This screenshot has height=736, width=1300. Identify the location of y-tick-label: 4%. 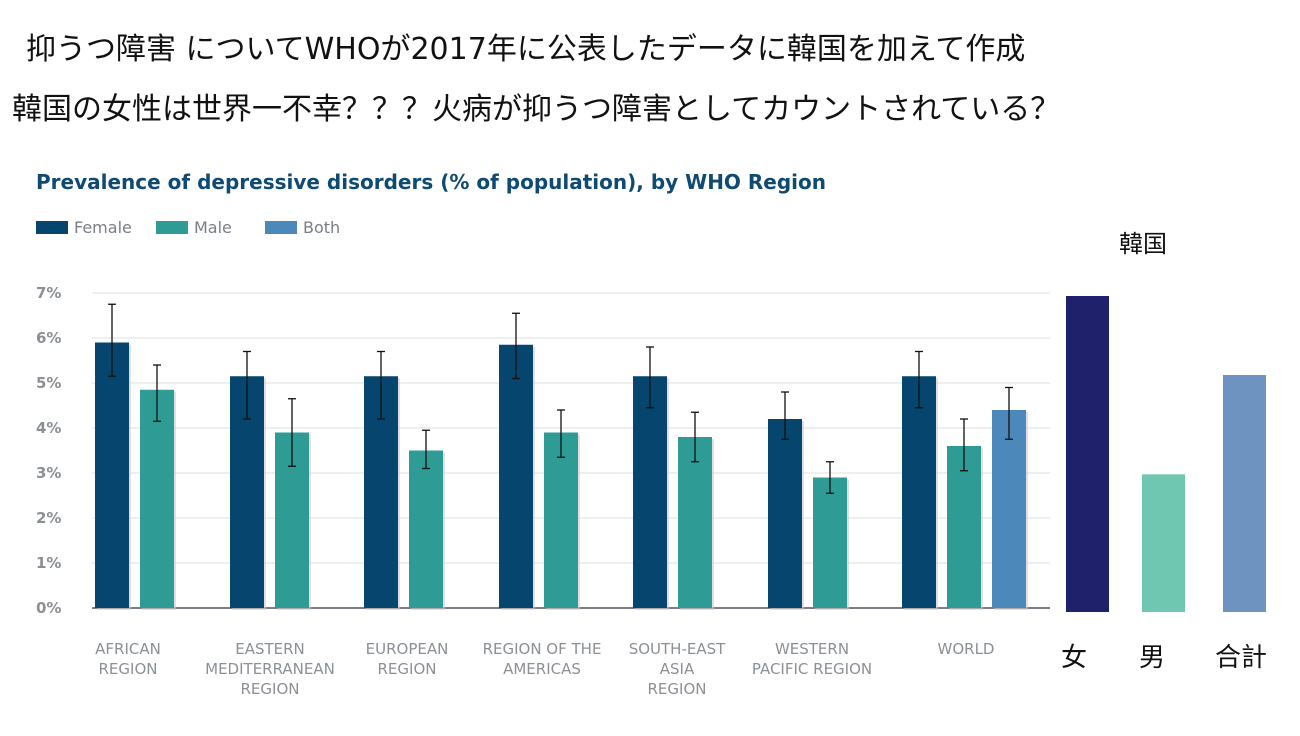
(48, 428).